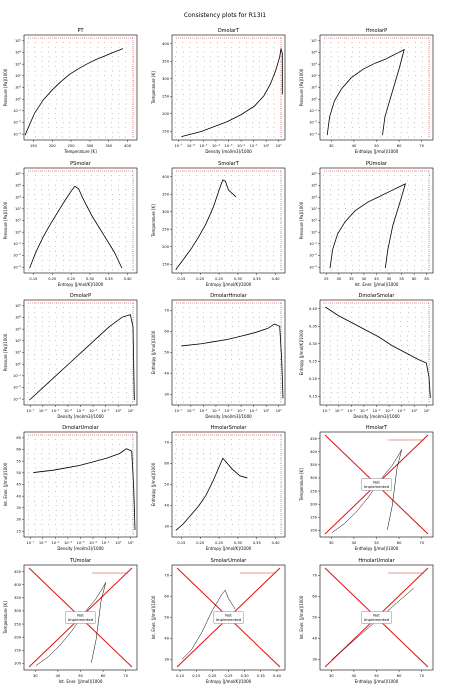  What do you see at coordinates (372, 623) in the screenshot?
I see `saturation-curve` at bounding box center [372, 623].